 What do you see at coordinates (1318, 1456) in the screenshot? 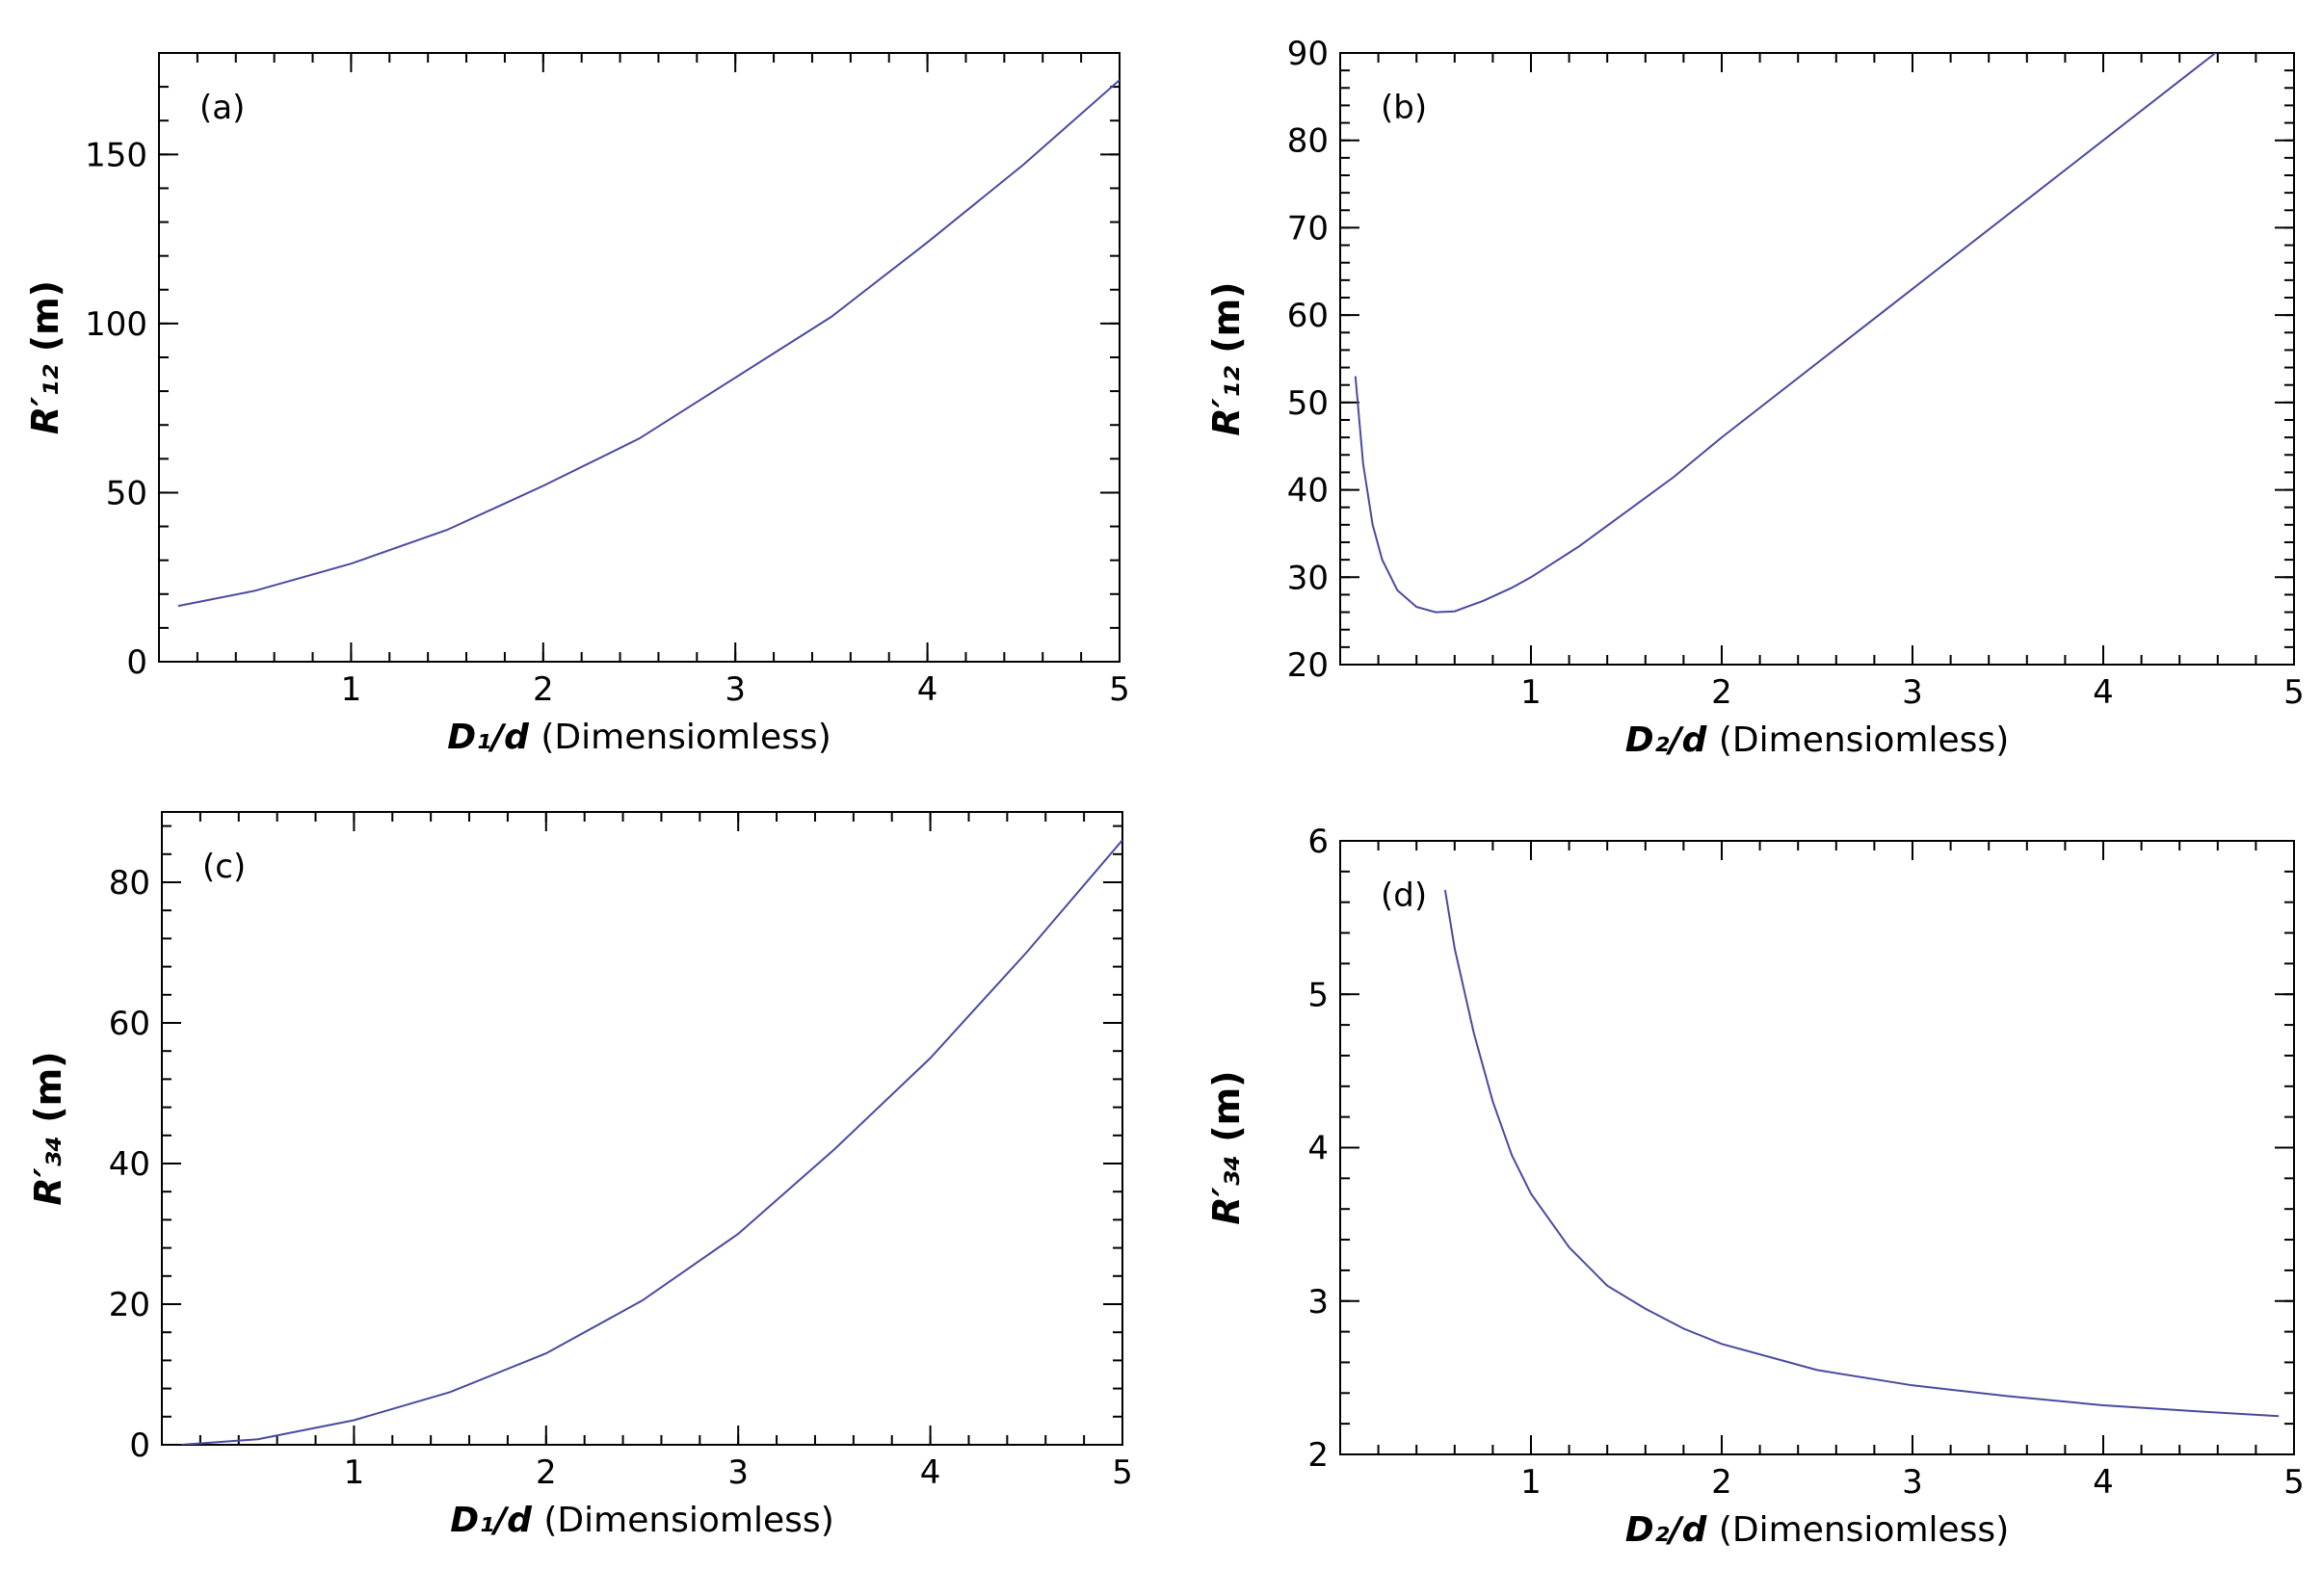
I see `y-tick-label: 2` at bounding box center [1318, 1456].